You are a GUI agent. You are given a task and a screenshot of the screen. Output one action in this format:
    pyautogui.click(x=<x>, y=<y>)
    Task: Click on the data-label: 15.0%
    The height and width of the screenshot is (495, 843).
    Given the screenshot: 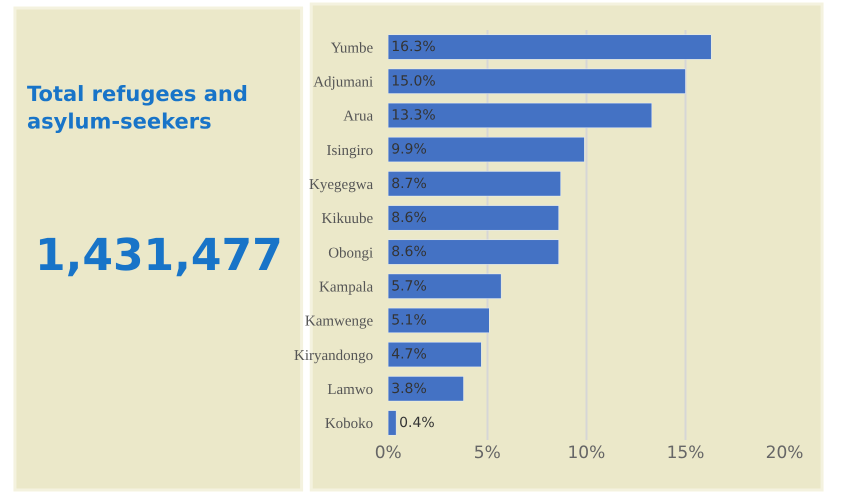 What is the action you would take?
    pyautogui.click(x=413, y=81)
    